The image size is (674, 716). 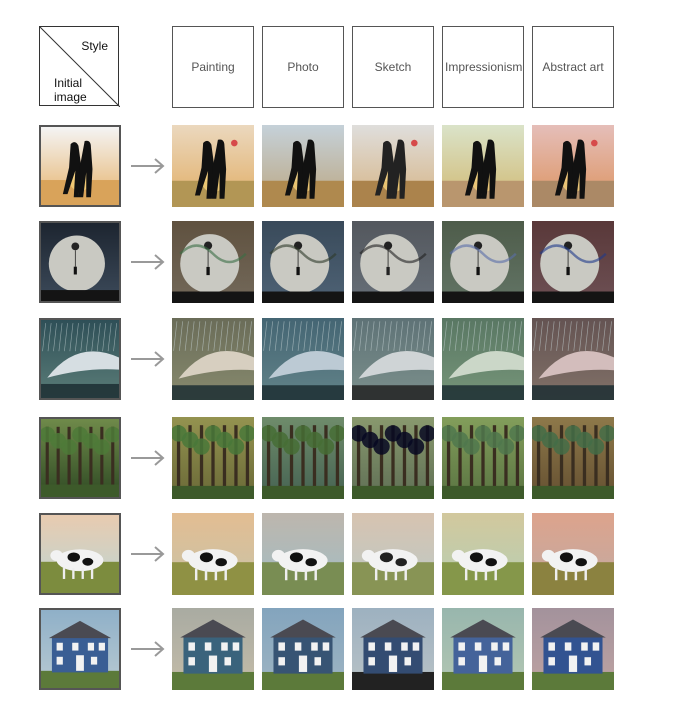 I want to click on figure-woman, so click(x=564, y=169).